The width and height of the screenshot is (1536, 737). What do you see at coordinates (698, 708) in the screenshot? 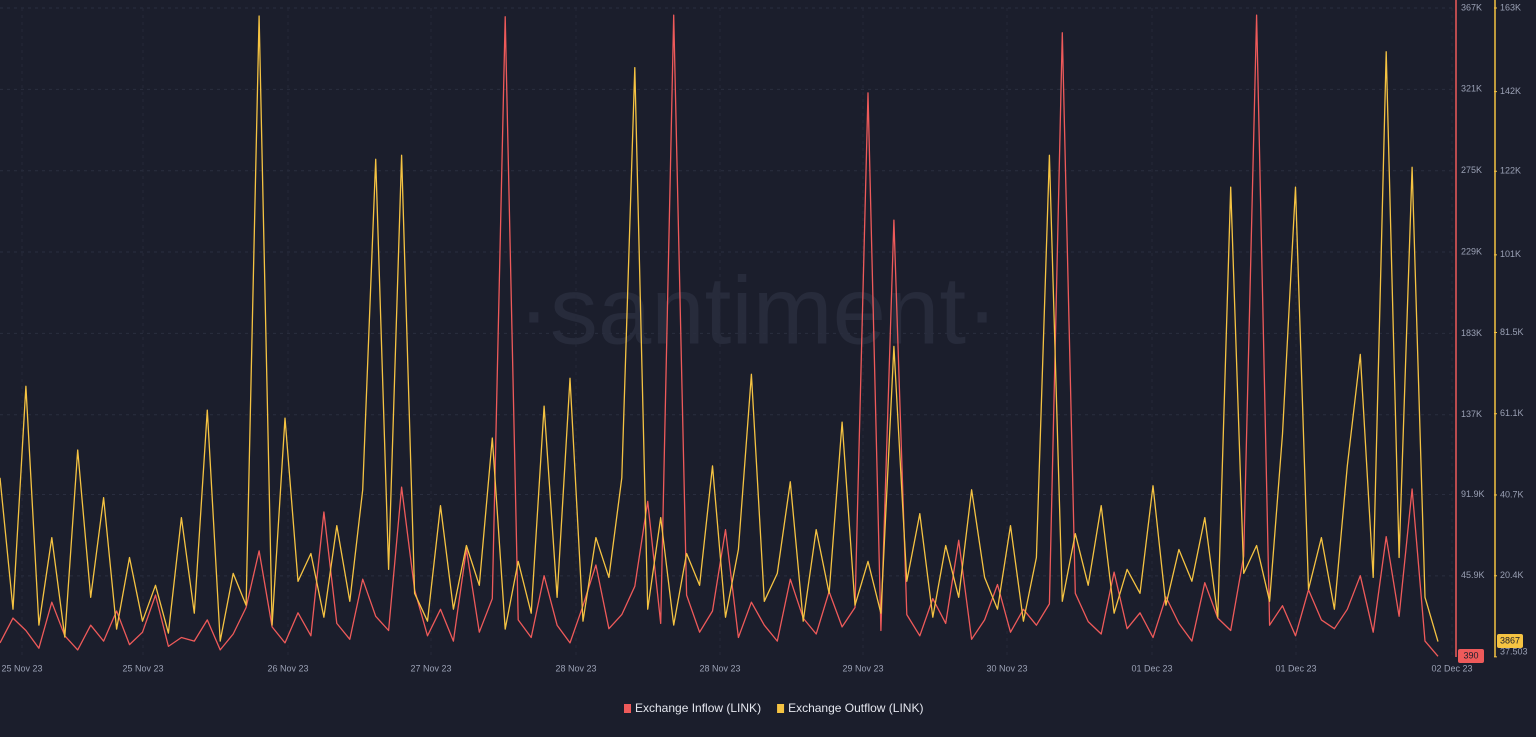
I see `legend-label: Exchange Inflow (LINK)` at bounding box center [698, 708].